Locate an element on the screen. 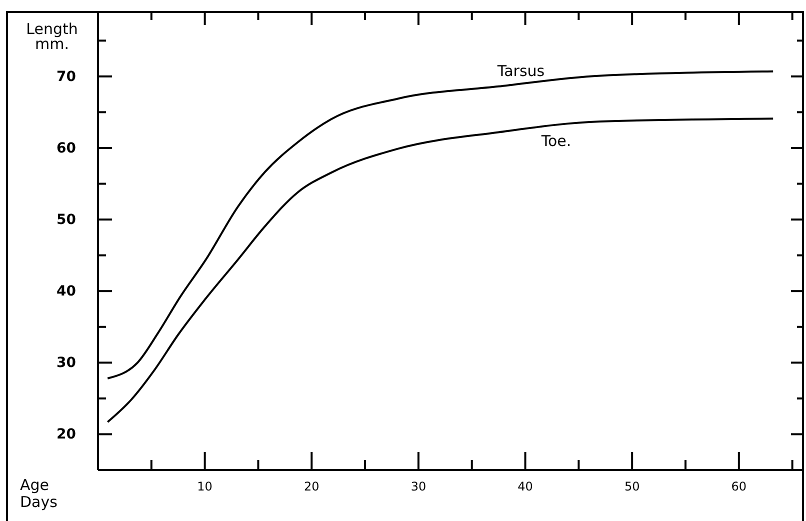 This screenshot has height=521, width=806. x-tick-label: 10 is located at coordinates (204, 487).